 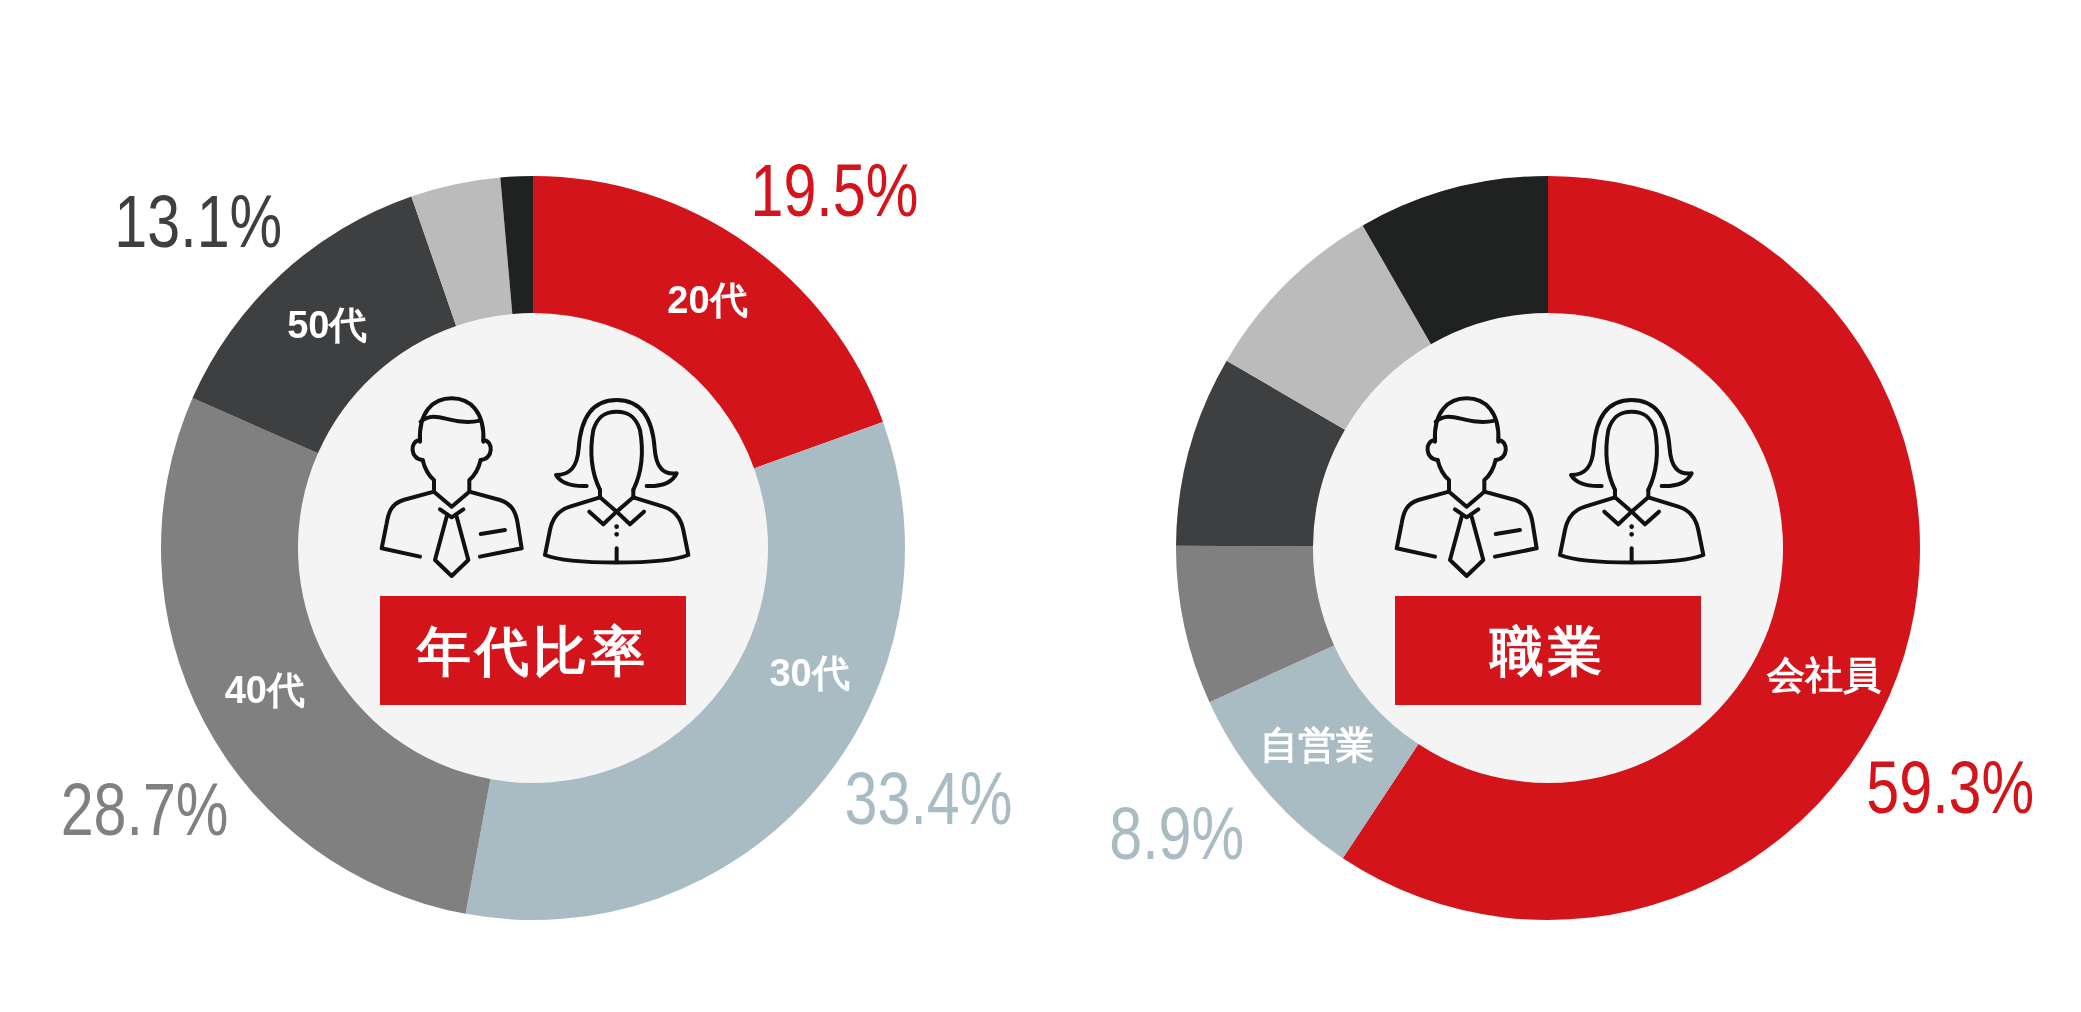 What do you see at coordinates (264, 690) in the screenshot?
I see `slice-label: 40代` at bounding box center [264, 690].